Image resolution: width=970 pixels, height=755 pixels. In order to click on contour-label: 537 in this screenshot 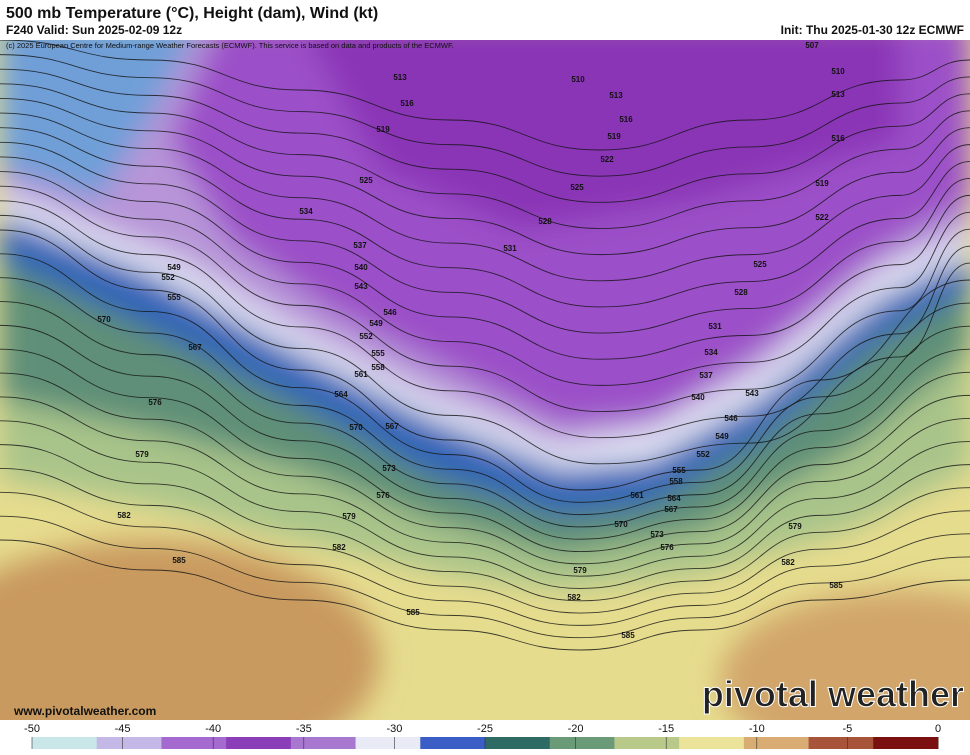, I will do `click(706, 375)`.